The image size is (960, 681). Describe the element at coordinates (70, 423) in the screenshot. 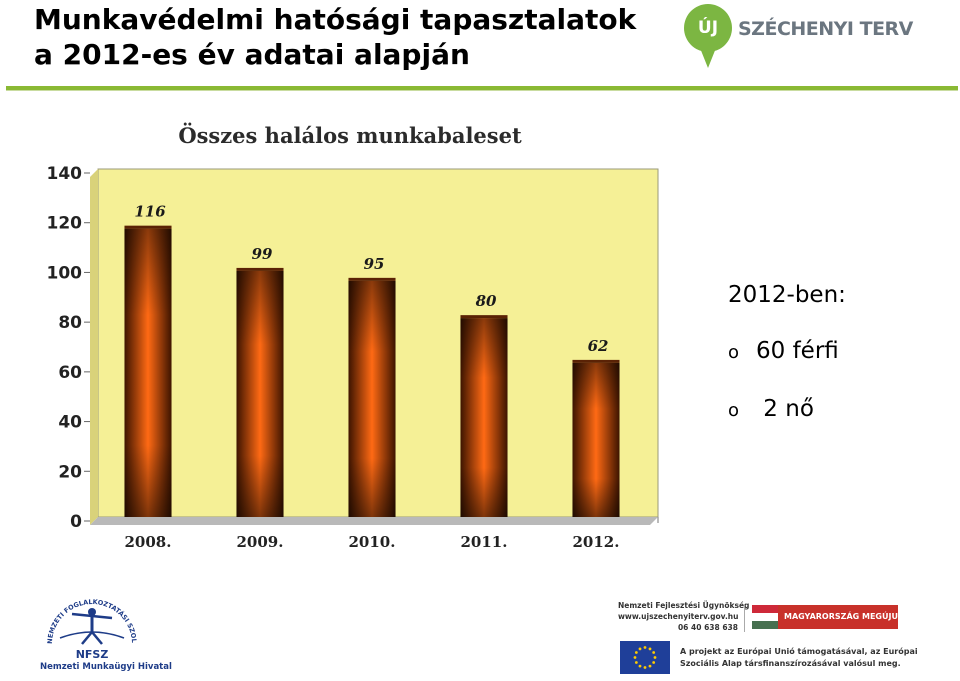

I see `y-tick-label: 40` at that location.